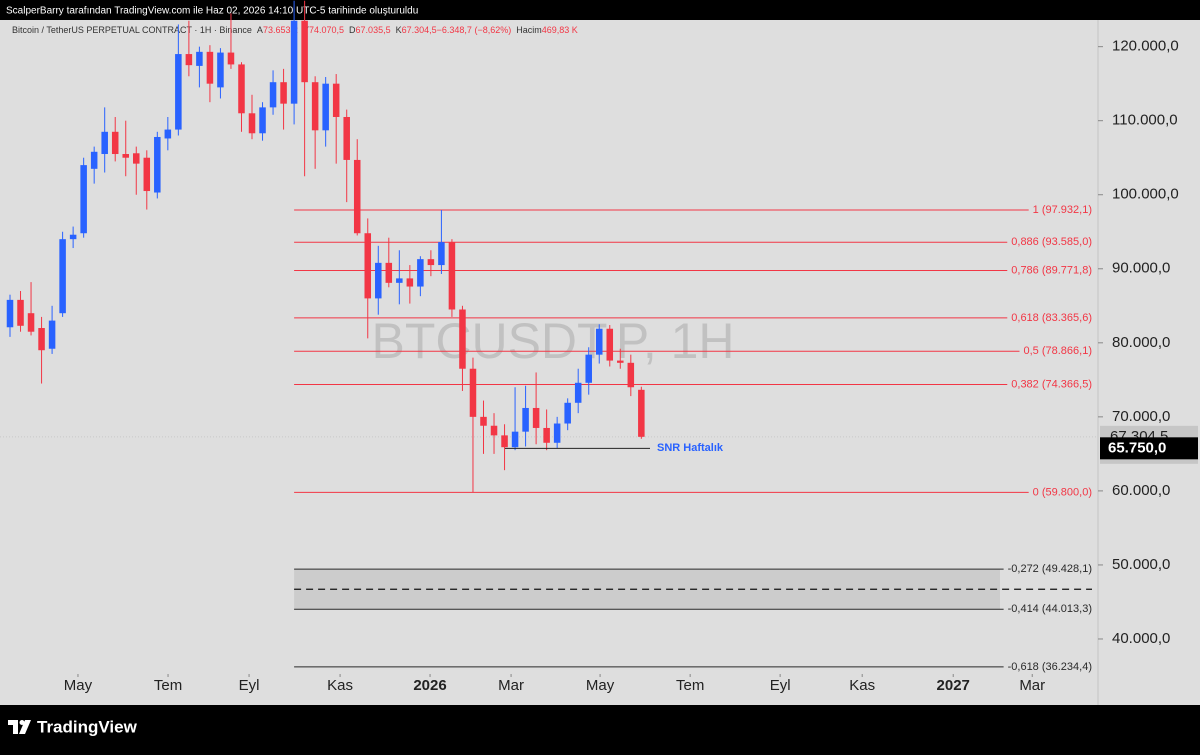 This screenshot has width=1200, height=755. I want to click on fib-label: -0,272 (49.428,1), so click(1050, 569).